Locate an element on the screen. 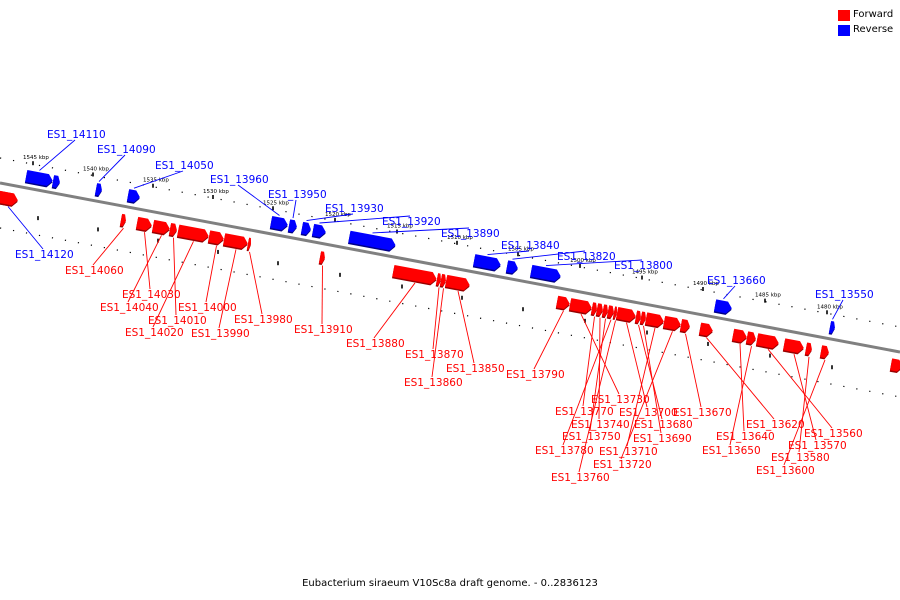 This screenshot has width=900, height=600. gene-label: ES1_13930 is located at coordinates (354, 209).